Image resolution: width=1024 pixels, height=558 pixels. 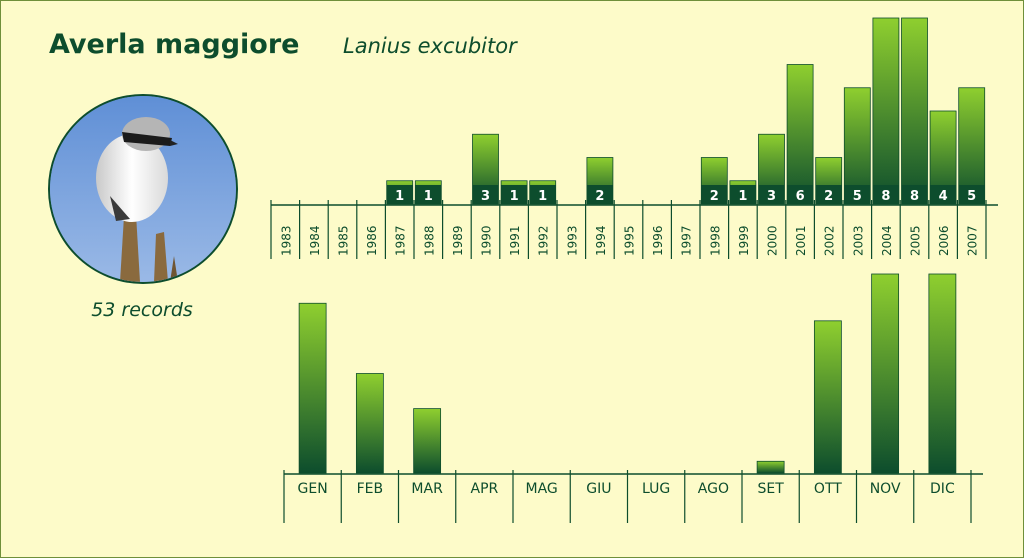 I want to click on year-tick-label: 2004, so click(x=887, y=240).